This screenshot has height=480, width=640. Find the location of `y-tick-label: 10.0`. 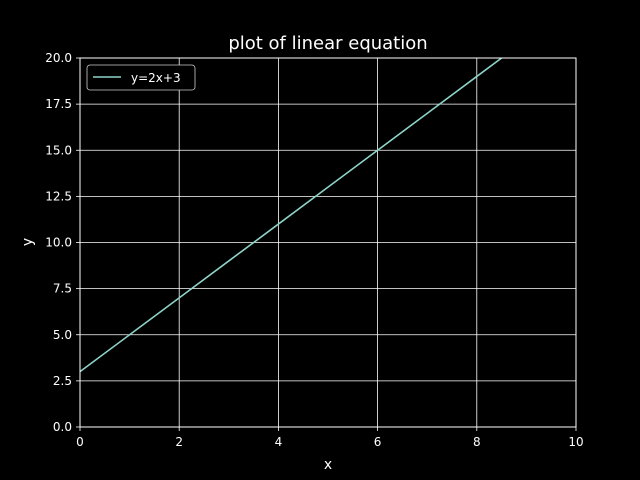

y-tick-label: 10.0 is located at coordinates (58, 243).